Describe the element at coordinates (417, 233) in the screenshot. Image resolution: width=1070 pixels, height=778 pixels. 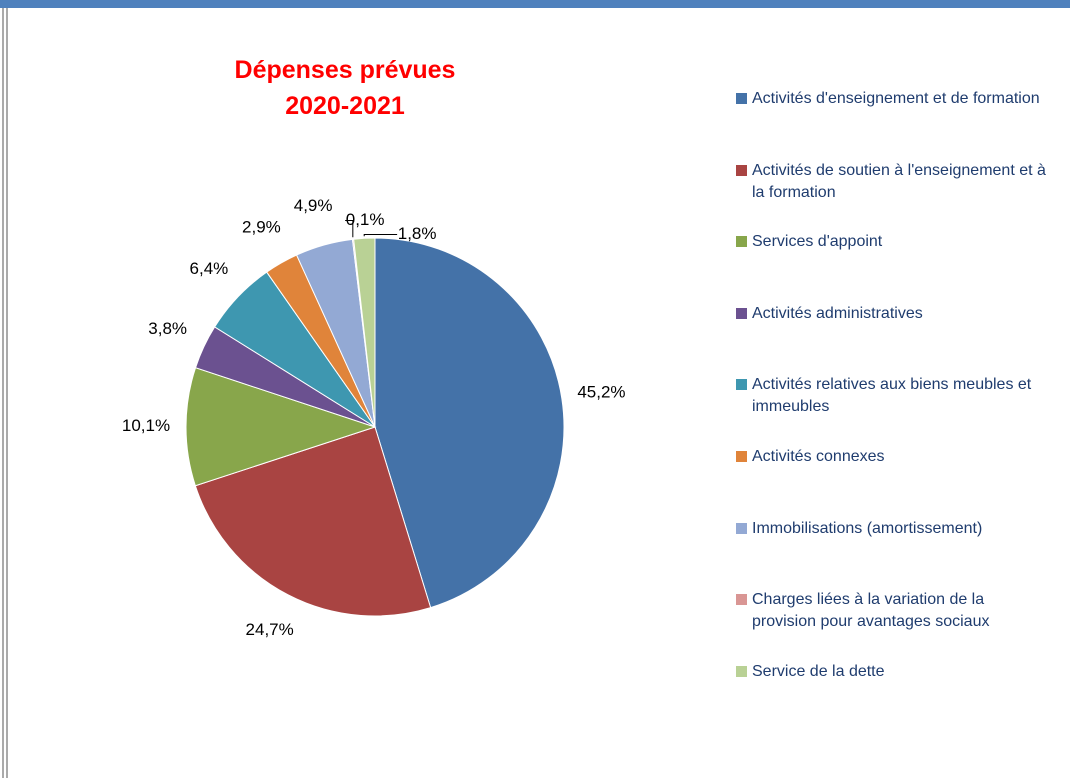
I see `data-label: 1,8%` at that location.